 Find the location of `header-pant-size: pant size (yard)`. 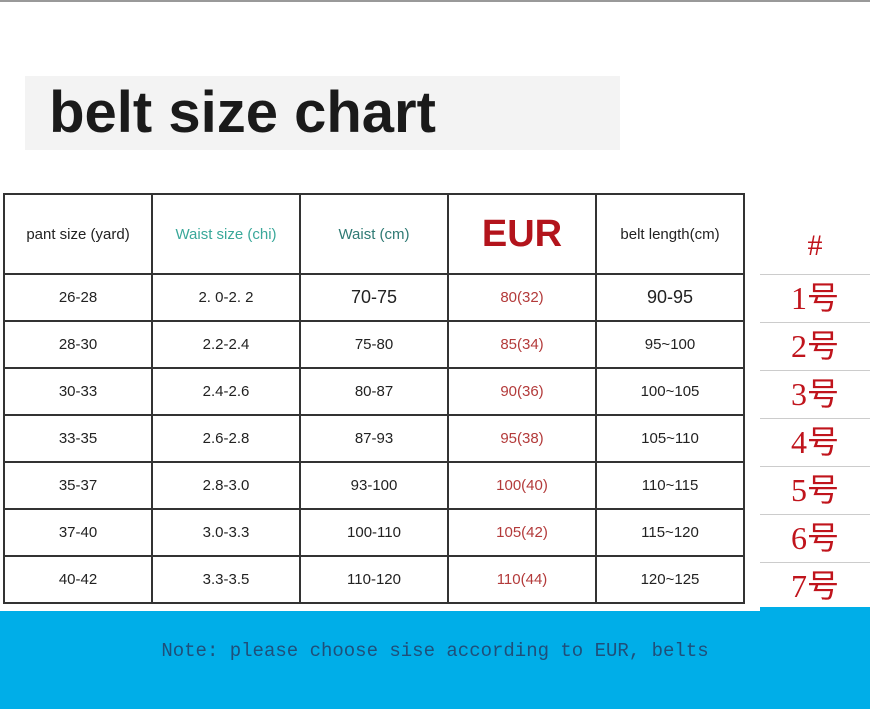

header-pant-size: pant size (yard) is located at coordinates (78, 234).